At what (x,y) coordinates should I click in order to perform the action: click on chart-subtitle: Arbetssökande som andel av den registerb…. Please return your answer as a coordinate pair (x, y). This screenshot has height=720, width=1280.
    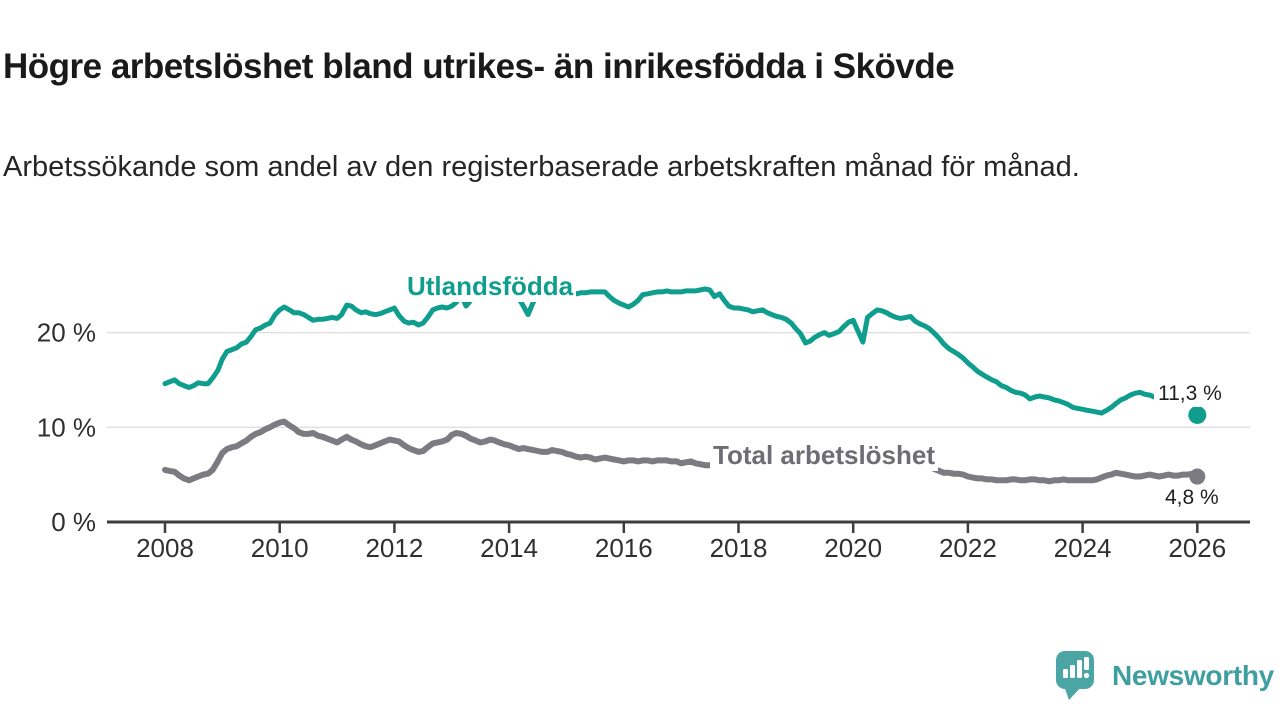
    Looking at the image, I should click on (541, 167).